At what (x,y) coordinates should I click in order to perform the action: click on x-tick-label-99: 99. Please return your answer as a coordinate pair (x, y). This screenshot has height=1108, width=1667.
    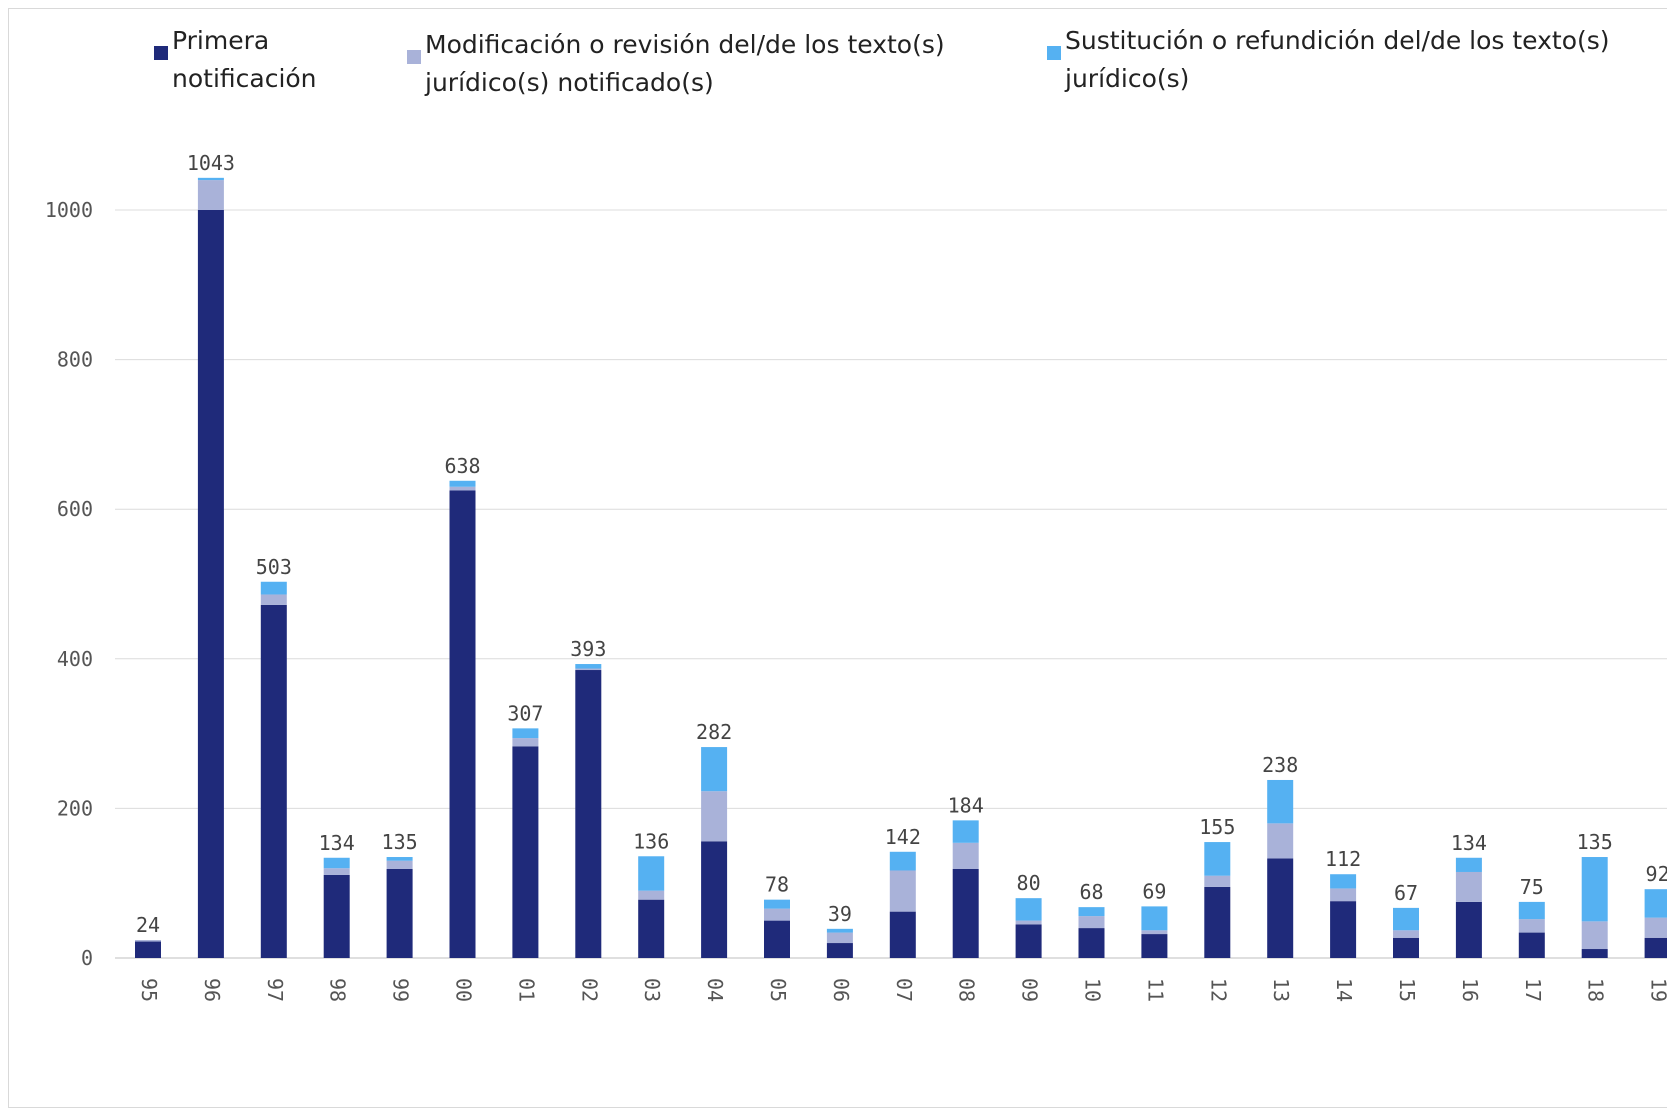
    Looking at the image, I should click on (401, 990).